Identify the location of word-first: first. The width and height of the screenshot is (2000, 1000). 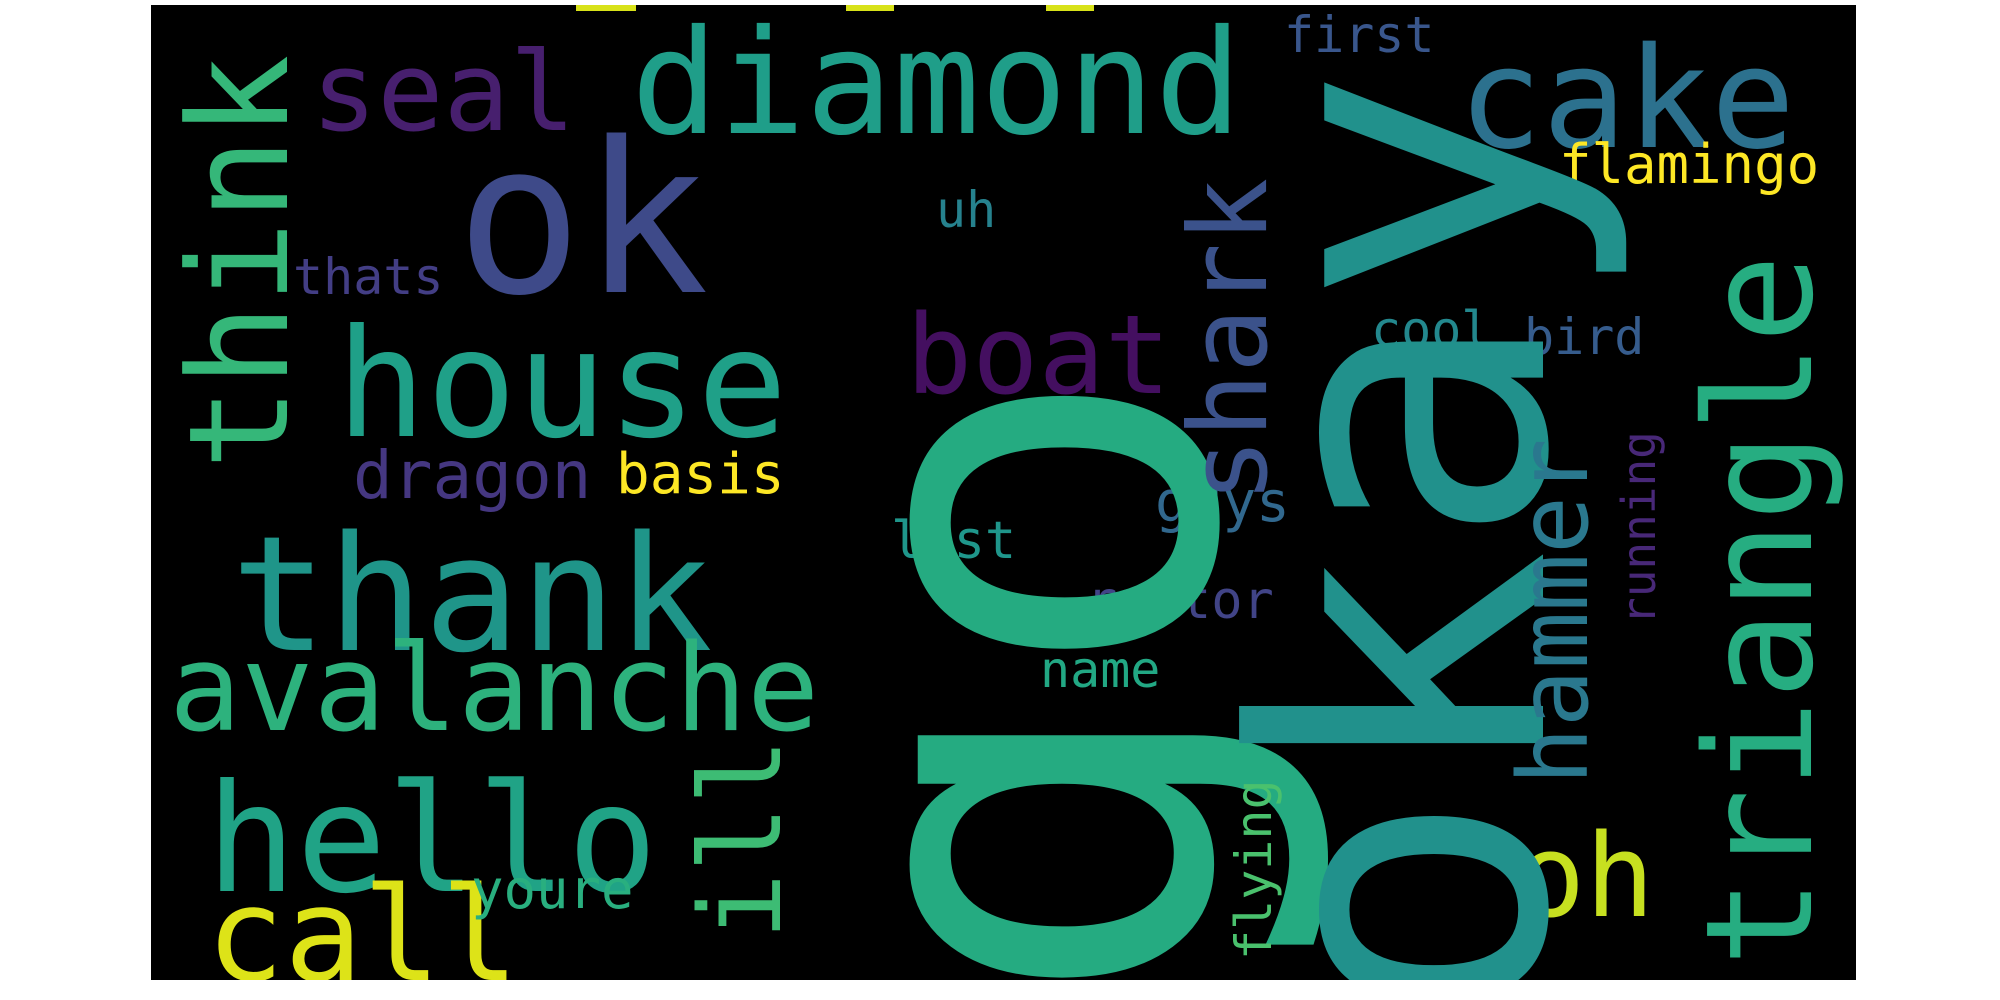
(1359, 35).